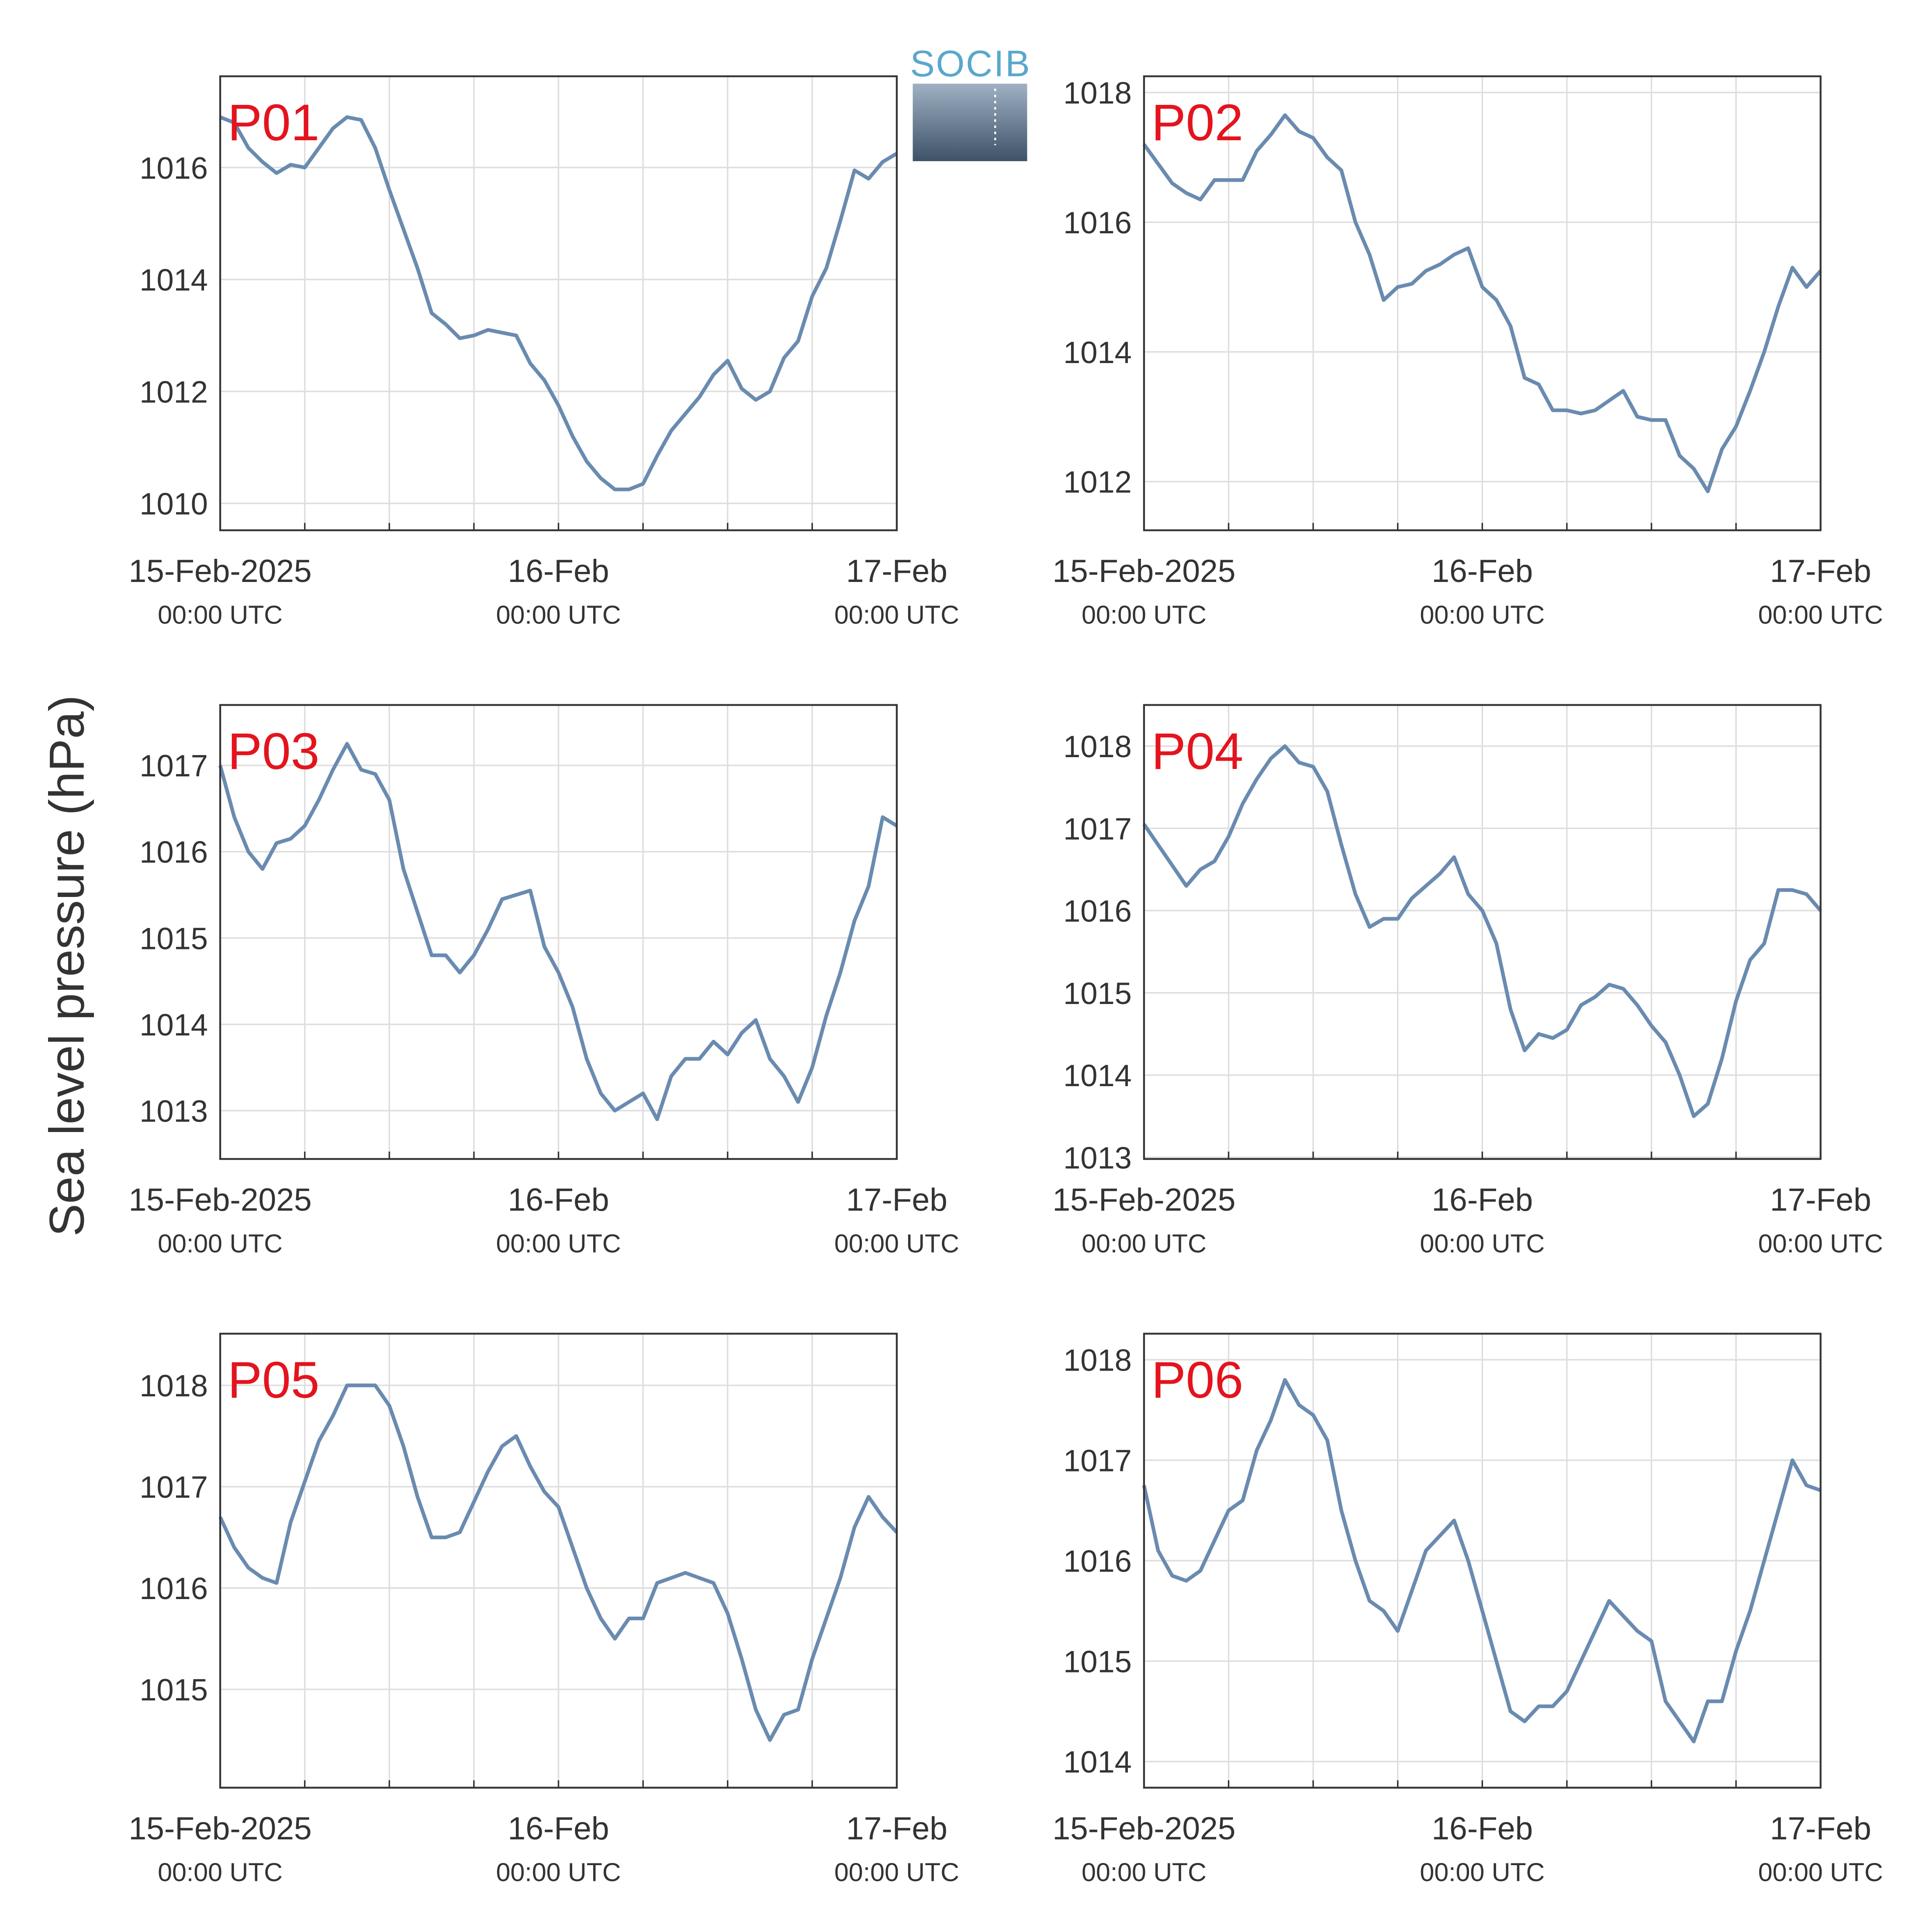 The width and height of the screenshot is (1919, 1932). I want to click on y-axis-label: Sea level pressure (hPa), so click(66, 965).